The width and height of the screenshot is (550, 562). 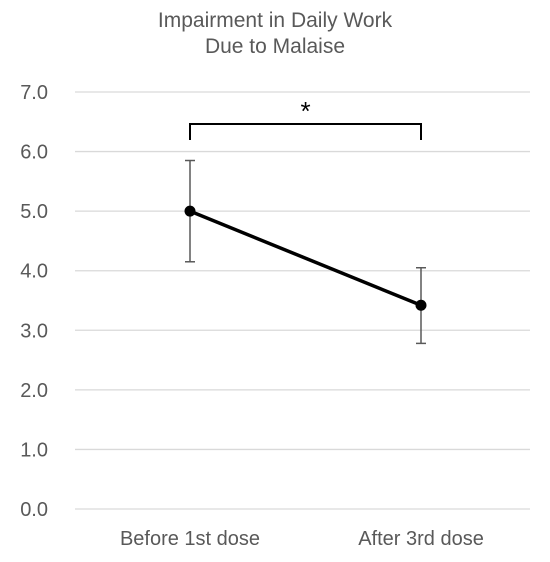 What do you see at coordinates (305, 111) in the screenshot?
I see `significance-marker: *` at bounding box center [305, 111].